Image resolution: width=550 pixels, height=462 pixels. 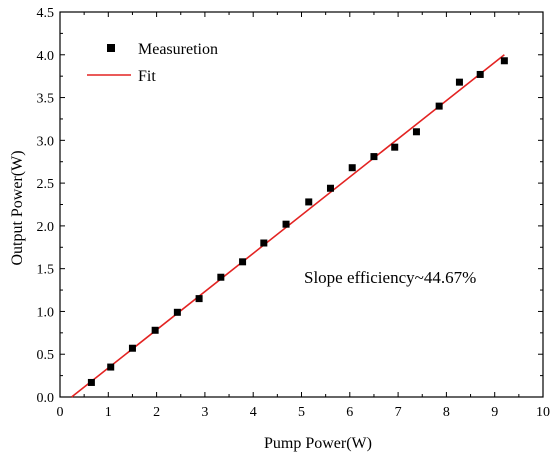 I want to click on y-tick-label: 0.5, so click(x=46, y=355).